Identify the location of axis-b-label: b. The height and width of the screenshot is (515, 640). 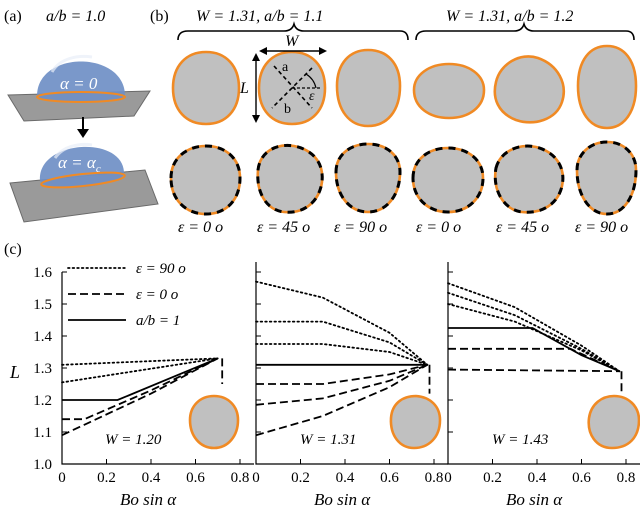
(287, 109).